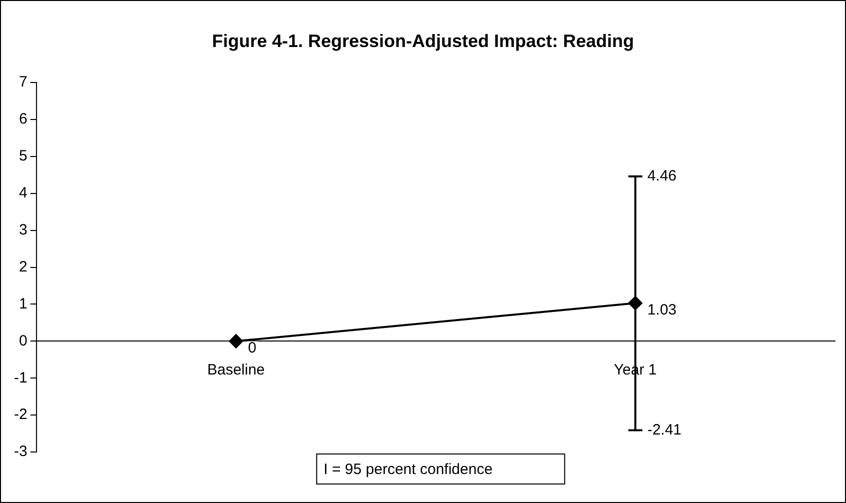 The height and width of the screenshot is (503, 846). What do you see at coordinates (252, 347) in the screenshot?
I see `data-label: 0` at bounding box center [252, 347].